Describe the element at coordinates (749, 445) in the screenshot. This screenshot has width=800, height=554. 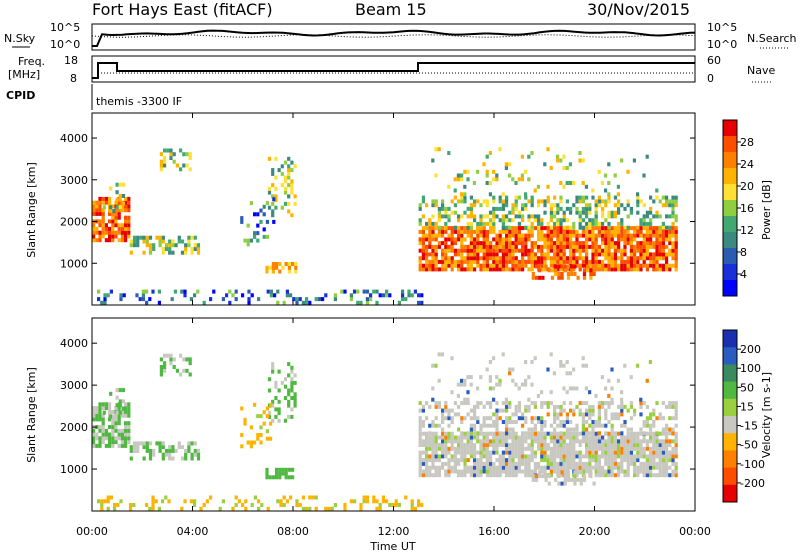
I see `colorbar-tick-label: -50` at that location.